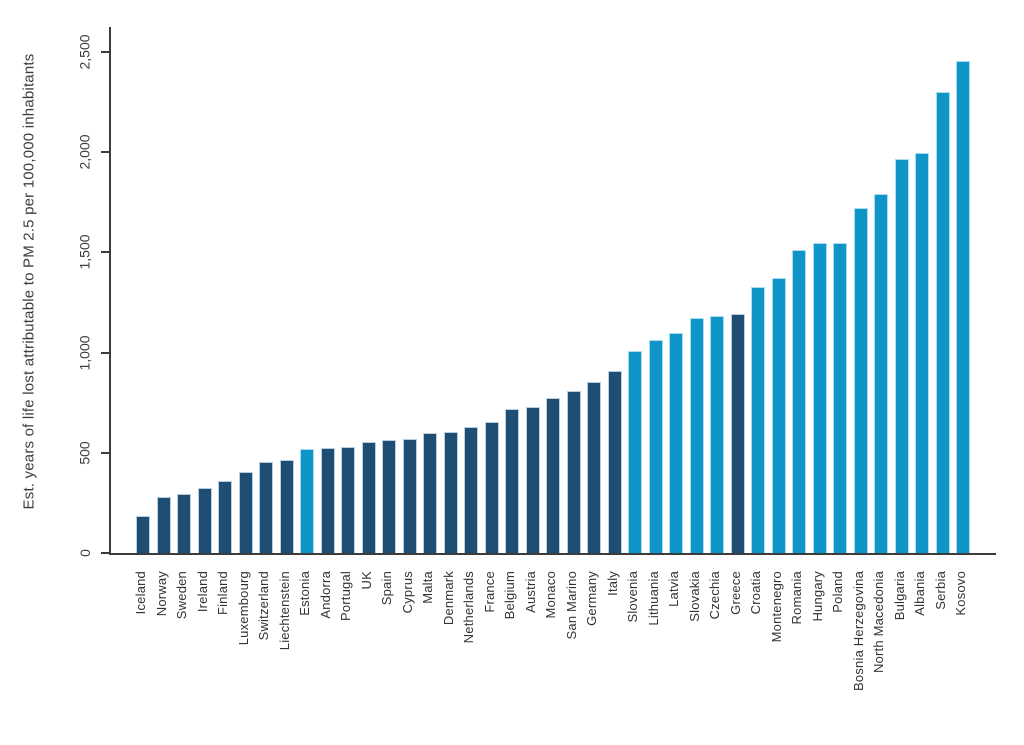  Describe the element at coordinates (409, 496) in the screenshot. I see `bar-cyprus` at that location.